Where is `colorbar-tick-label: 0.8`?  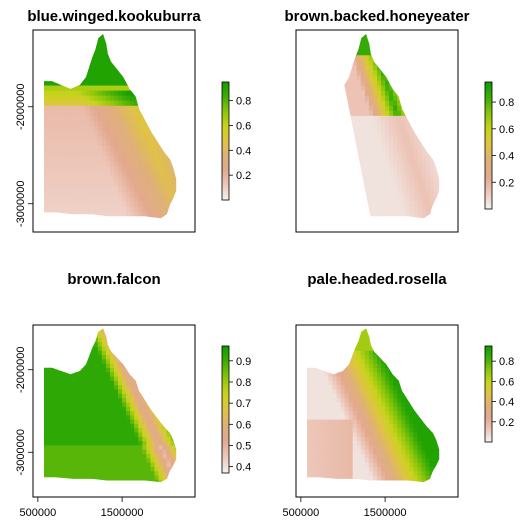
colorbar-tick-label: 0.8 is located at coordinates (506, 103).